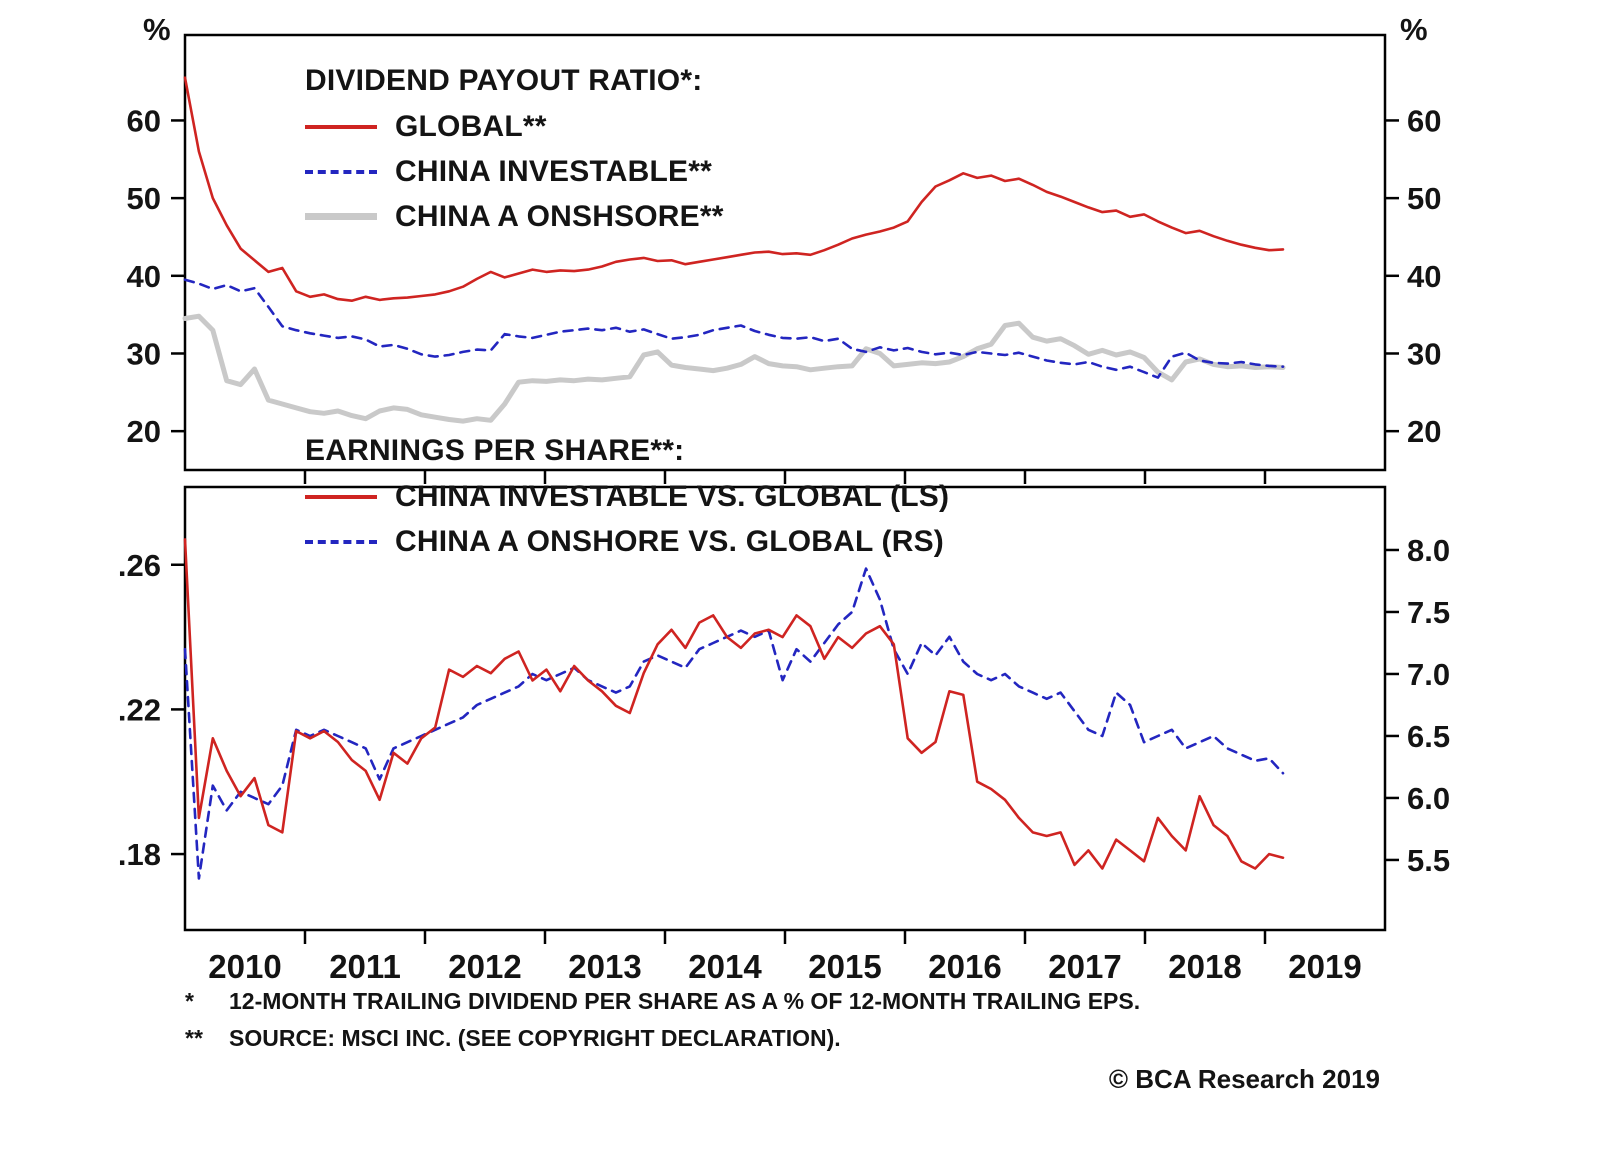 Image resolution: width=1600 pixels, height=1152 pixels. I want to click on right-axis-unit: %, so click(1414, 29).